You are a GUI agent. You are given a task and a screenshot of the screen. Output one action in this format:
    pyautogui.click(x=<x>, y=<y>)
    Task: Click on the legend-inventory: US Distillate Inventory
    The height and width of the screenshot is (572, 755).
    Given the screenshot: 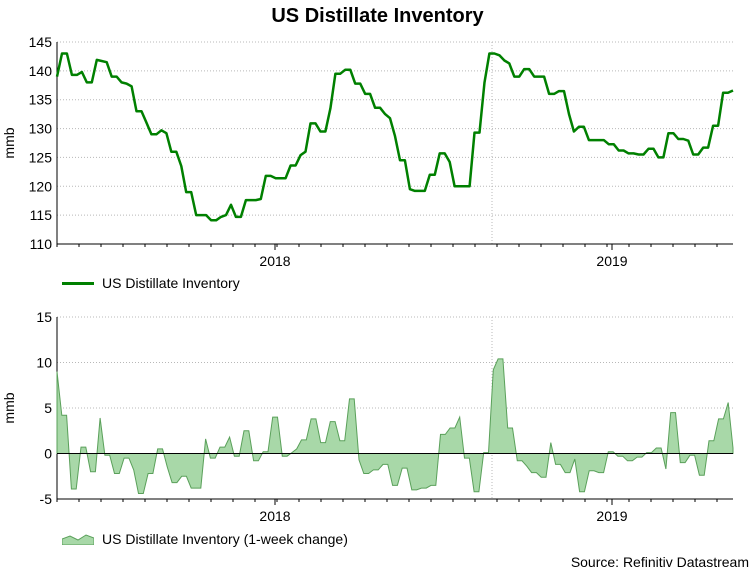 What is the action you would take?
    pyautogui.click(x=151, y=283)
    